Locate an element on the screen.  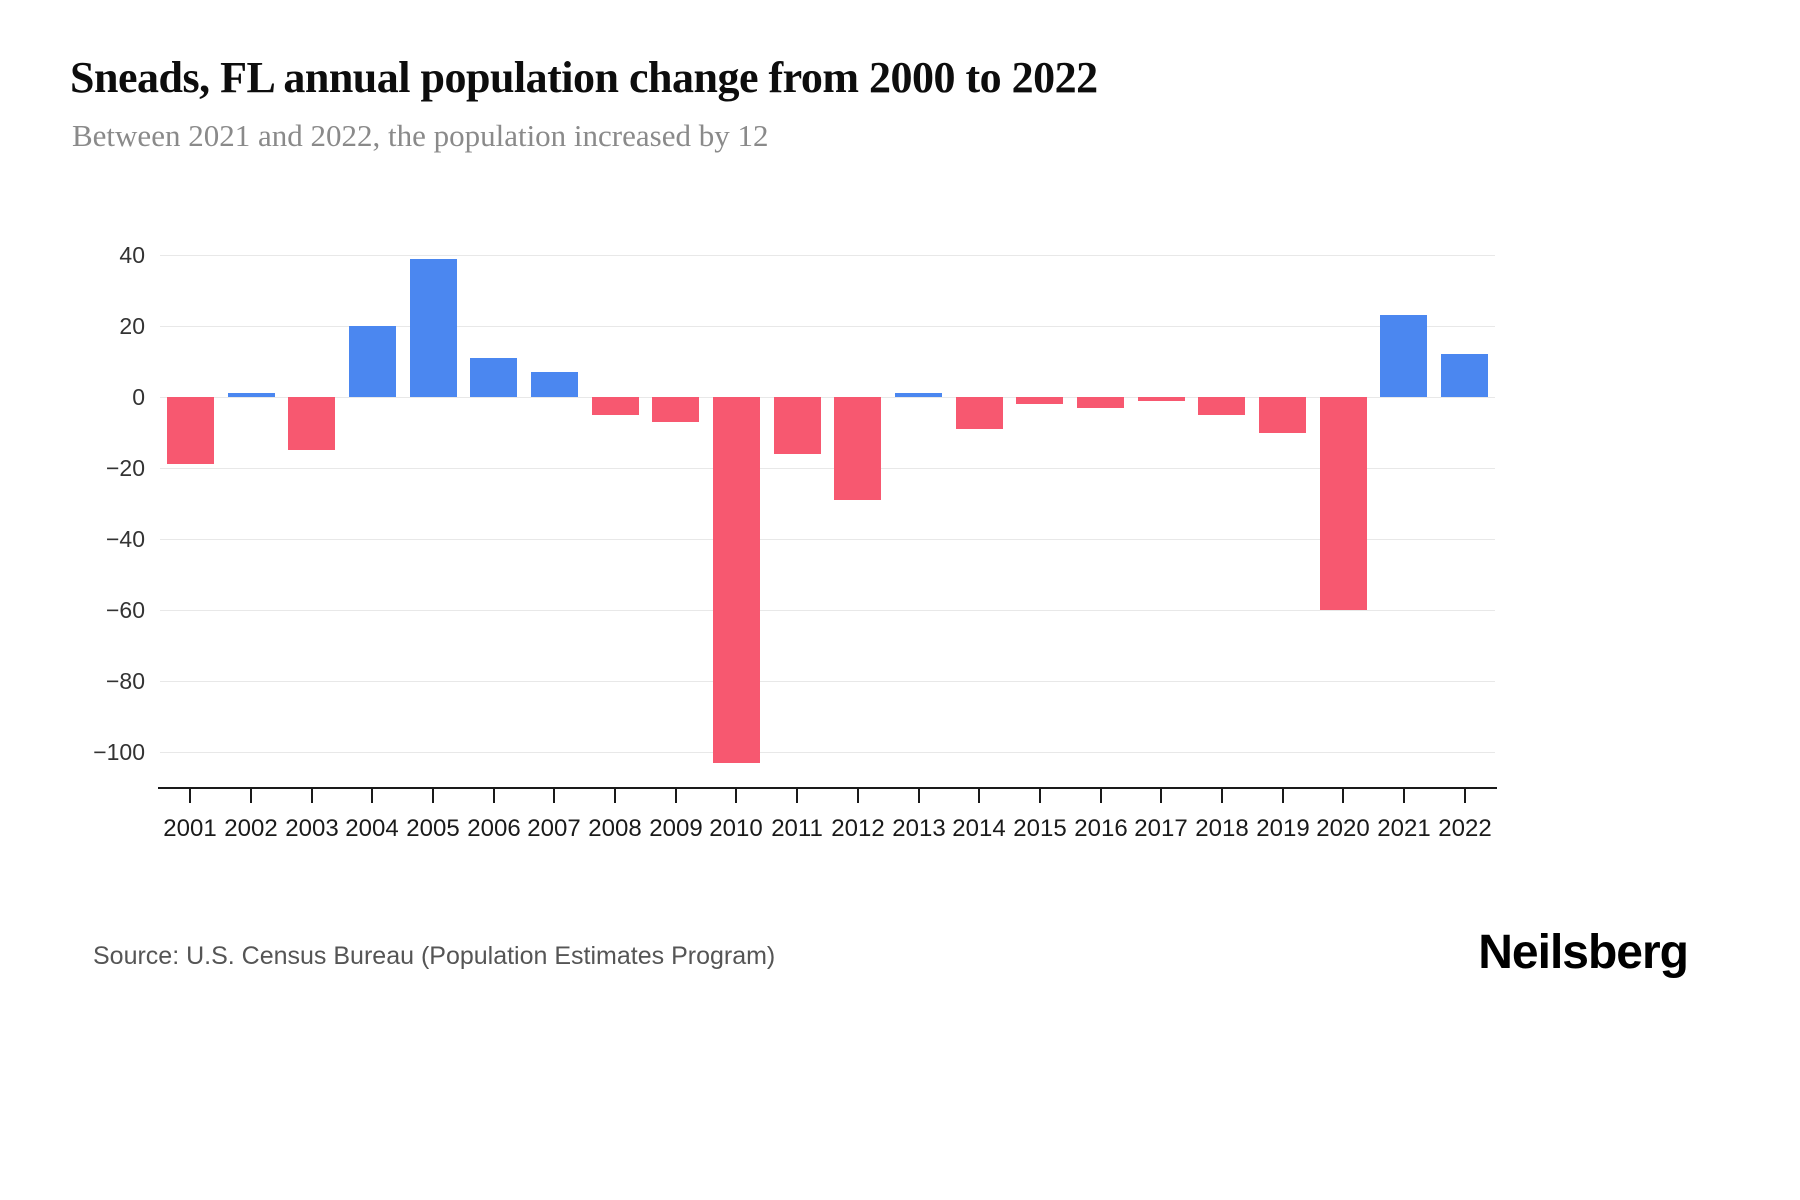
x-axis-tick-label: 2013 is located at coordinates (919, 828).